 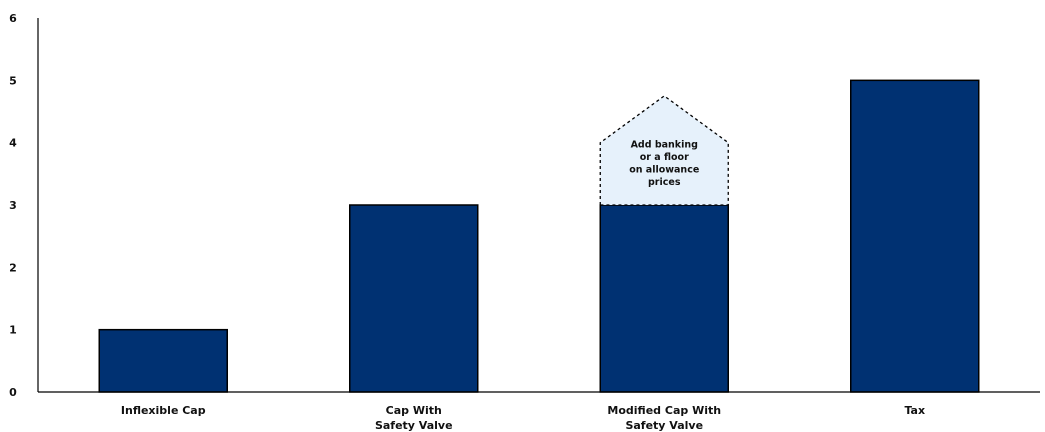 I want to click on y-tick-label-4: 4, so click(x=13, y=143).